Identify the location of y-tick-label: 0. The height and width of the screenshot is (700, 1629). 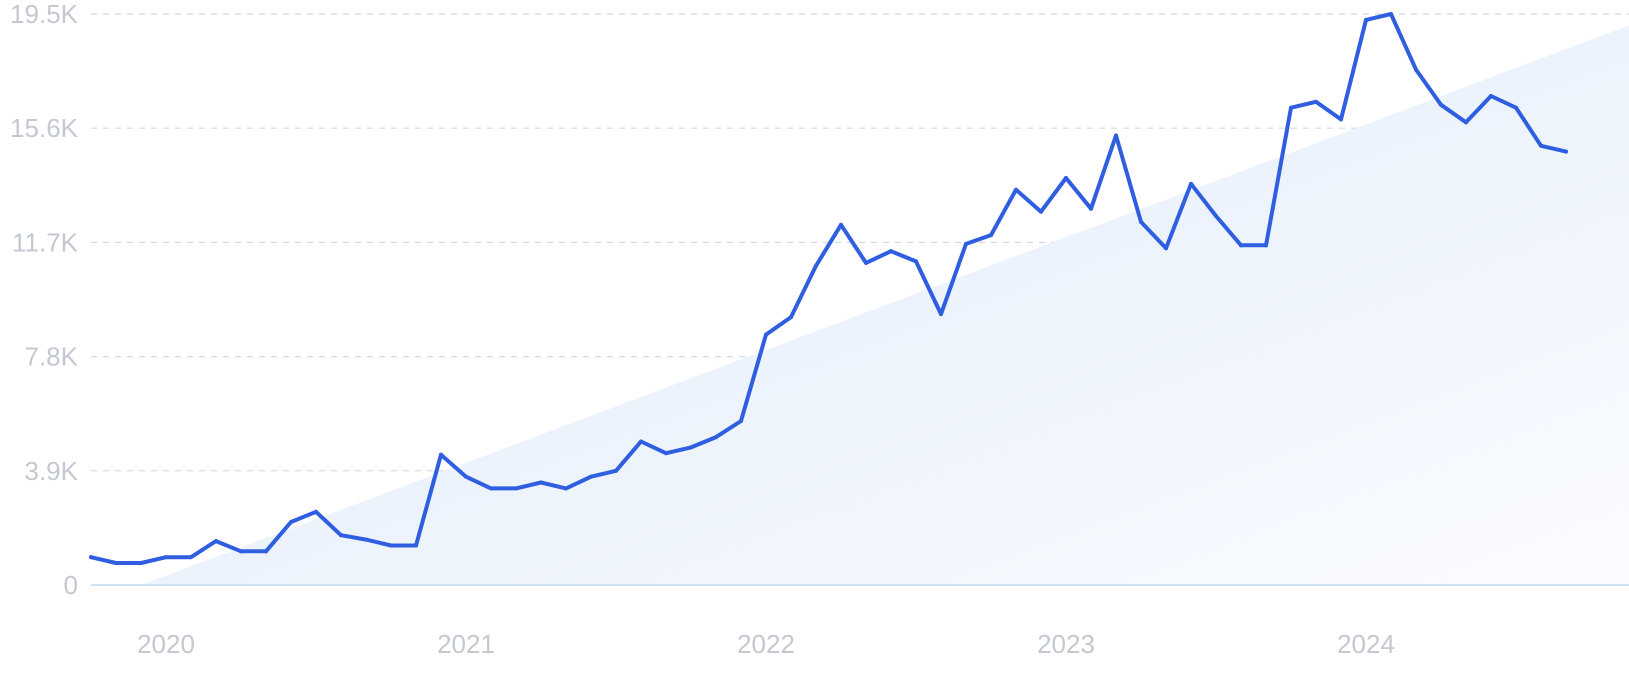
(71, 585).